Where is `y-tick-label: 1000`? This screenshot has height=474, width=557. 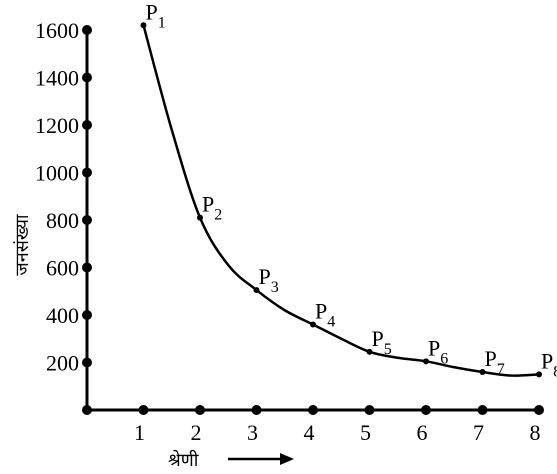 y-tick-label: 1000 is located at coordinates (57, 173).